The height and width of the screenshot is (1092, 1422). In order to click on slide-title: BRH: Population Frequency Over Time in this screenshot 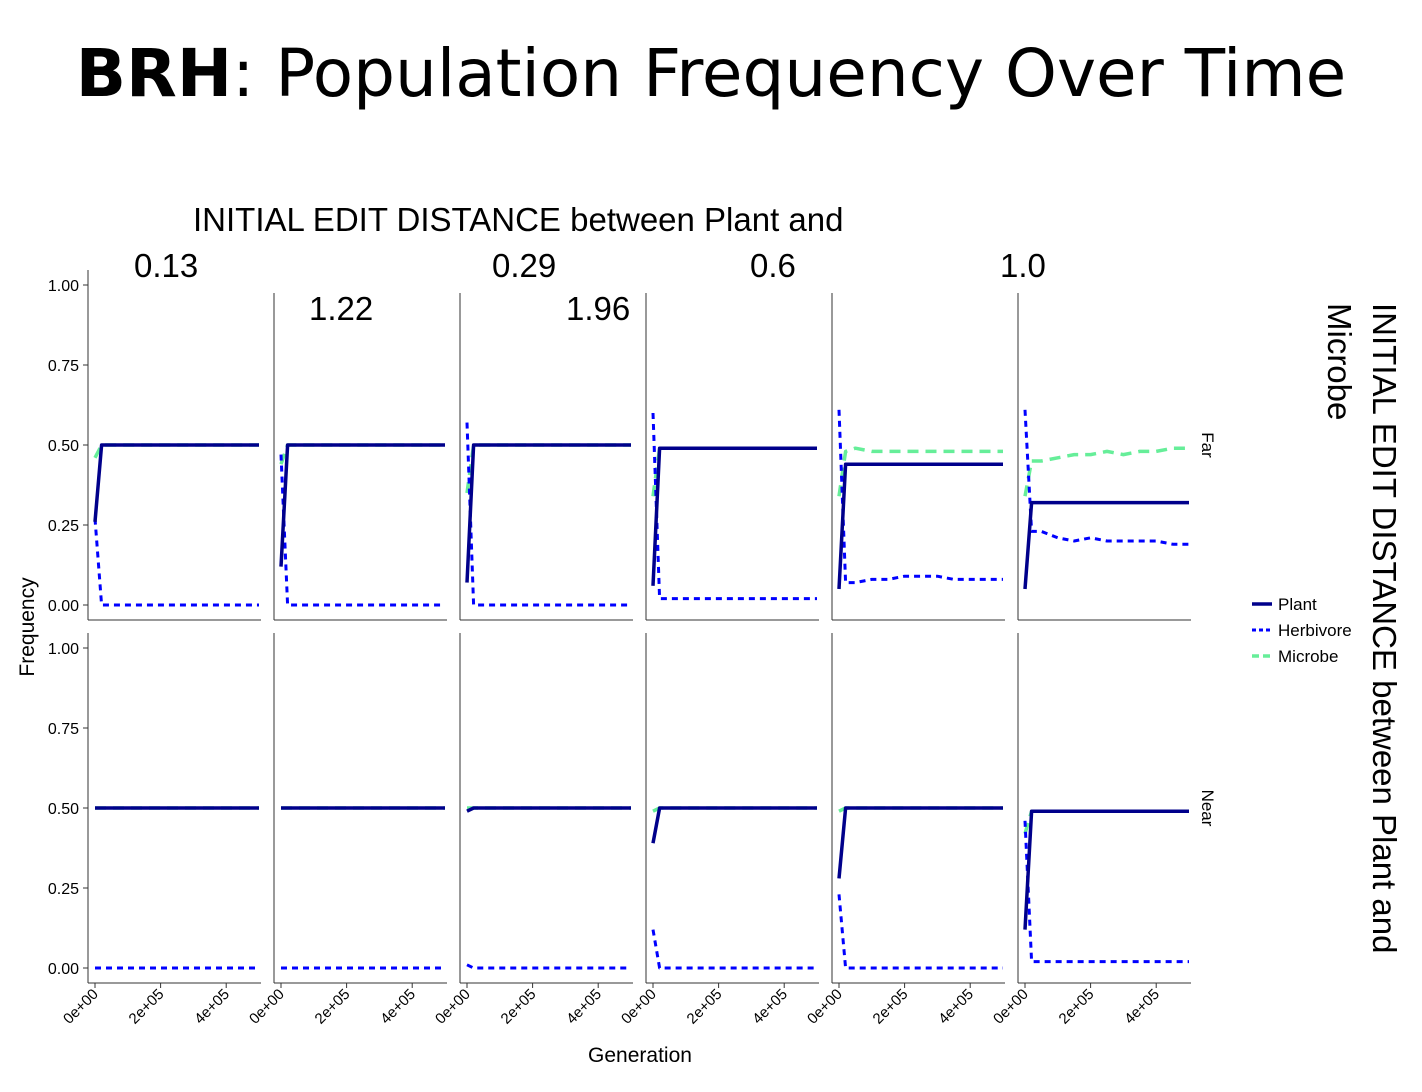, I will do `click(711, 74)`.